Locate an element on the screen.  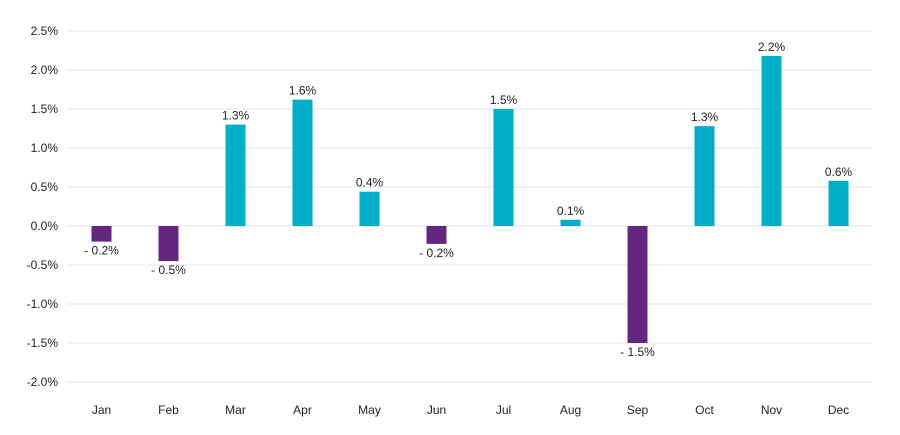
x-tick-label: Jul is located at coordinates (503, 410).